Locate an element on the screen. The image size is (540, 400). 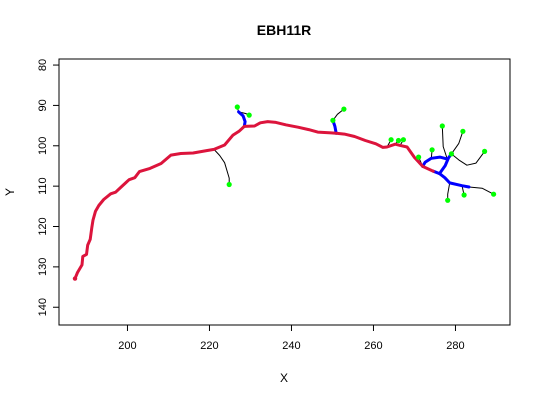
chart-title: EBH11R is located at coordinates (284, 30).